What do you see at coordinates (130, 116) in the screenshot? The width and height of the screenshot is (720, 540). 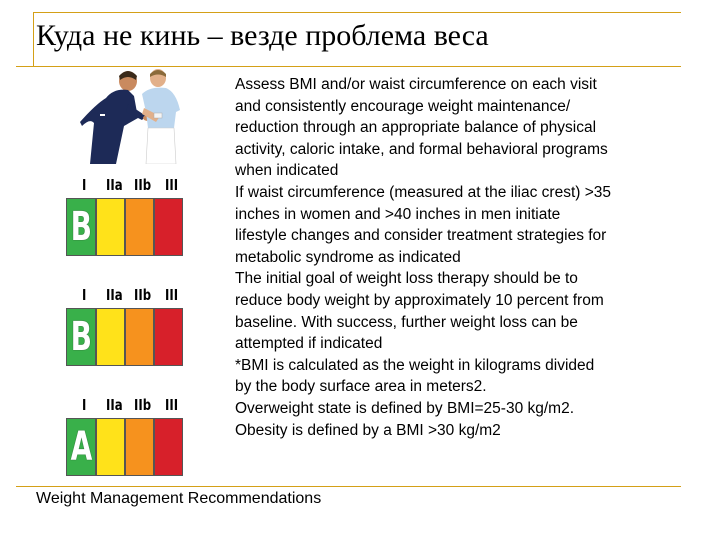 I see `doctor-patient-photo` at bounding box center [130, 116].